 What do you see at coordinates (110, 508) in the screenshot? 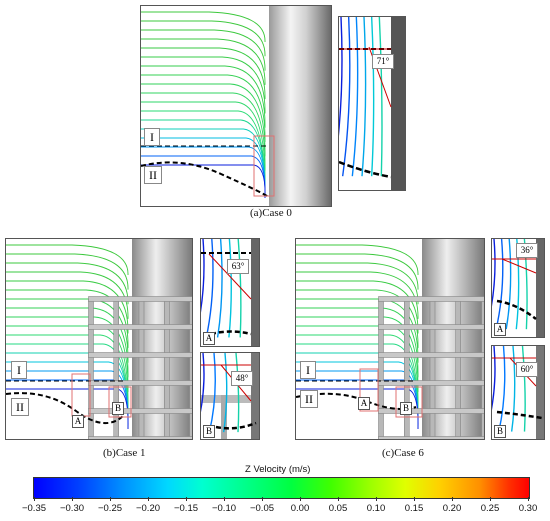
I see `colorbar-tick-label: −0.25` at bounding box center [110, 508].